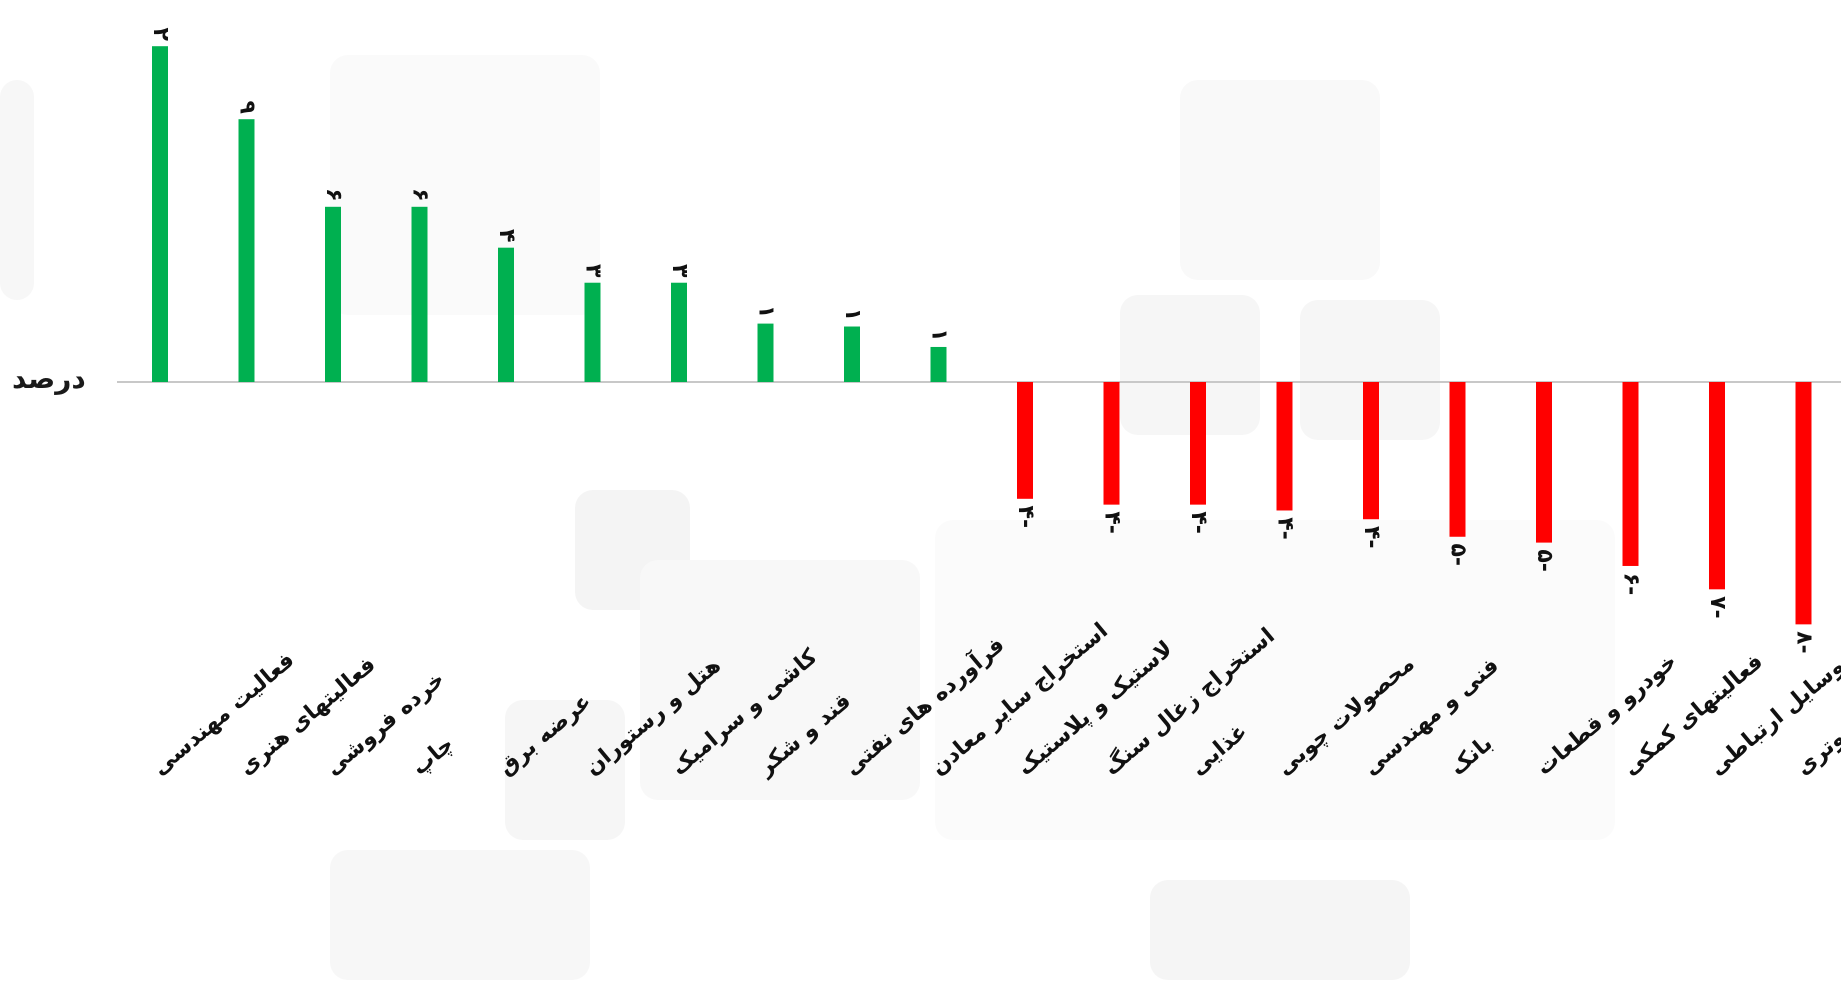 The image size is (1841, 982). I want to click on value-label-10: ۴-, so click(1025, 517).